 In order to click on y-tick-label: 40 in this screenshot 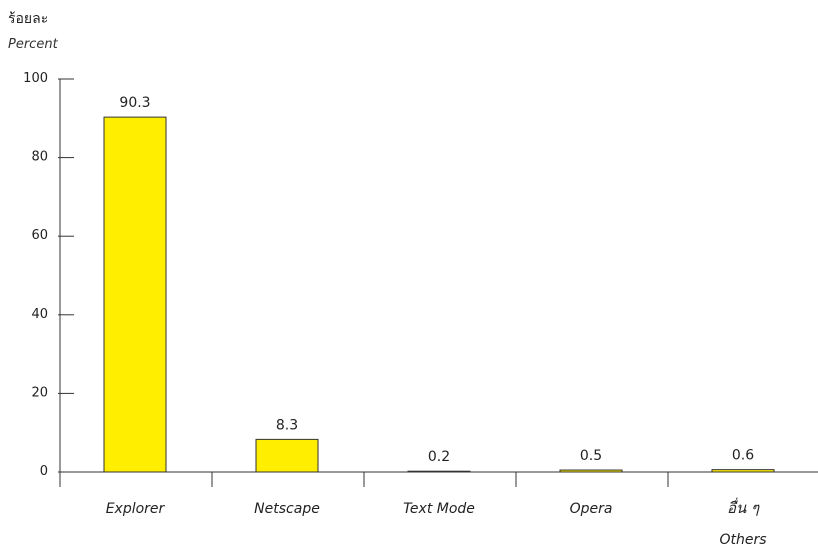, I will do `click(39, 314)`.